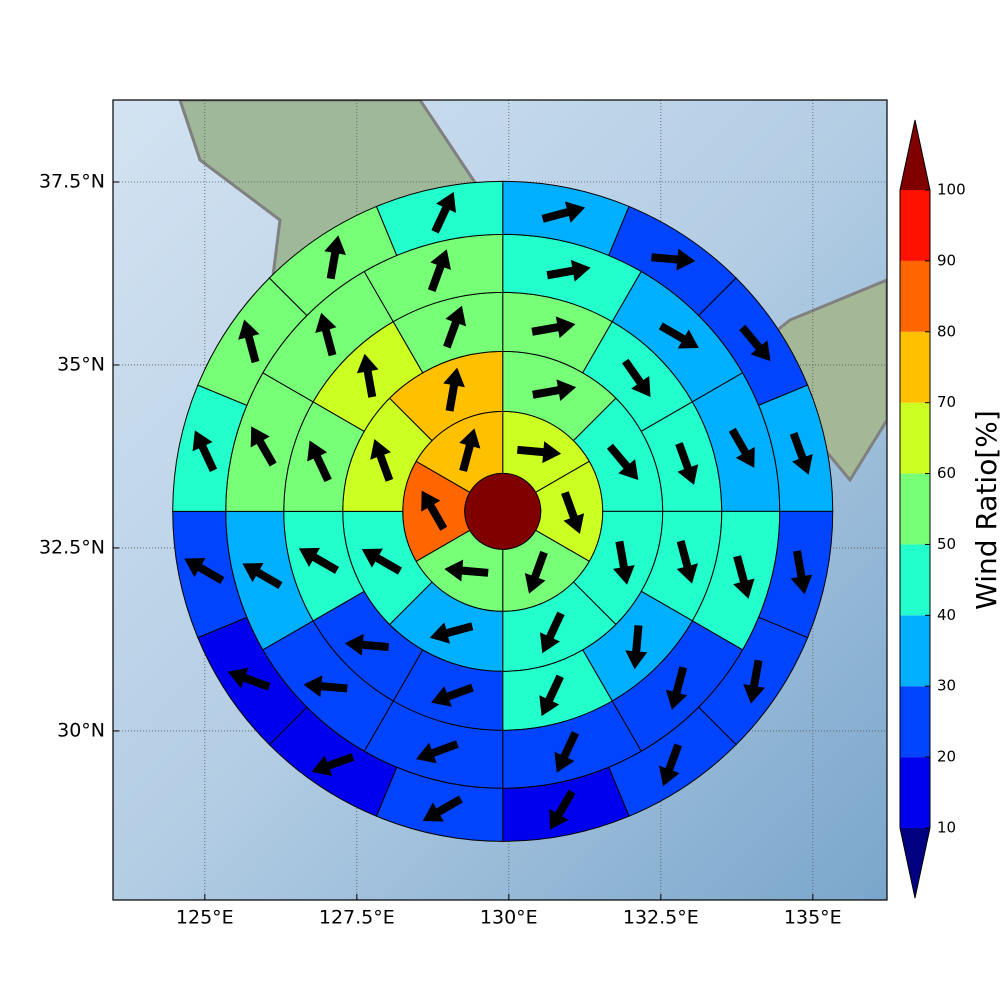 The height and width of the screenshot is (1000, 1000). I want to click on x-tick-label: 127.5°E, so click(357, 918).